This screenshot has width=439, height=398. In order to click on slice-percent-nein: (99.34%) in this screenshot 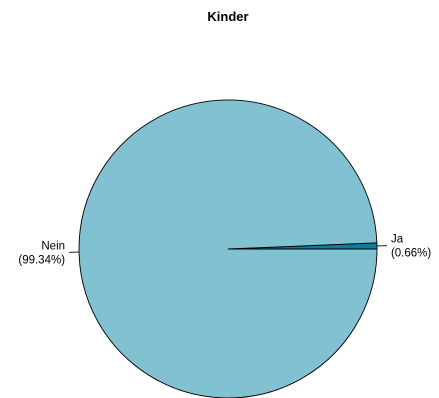, I will do `click(41, 260)`.